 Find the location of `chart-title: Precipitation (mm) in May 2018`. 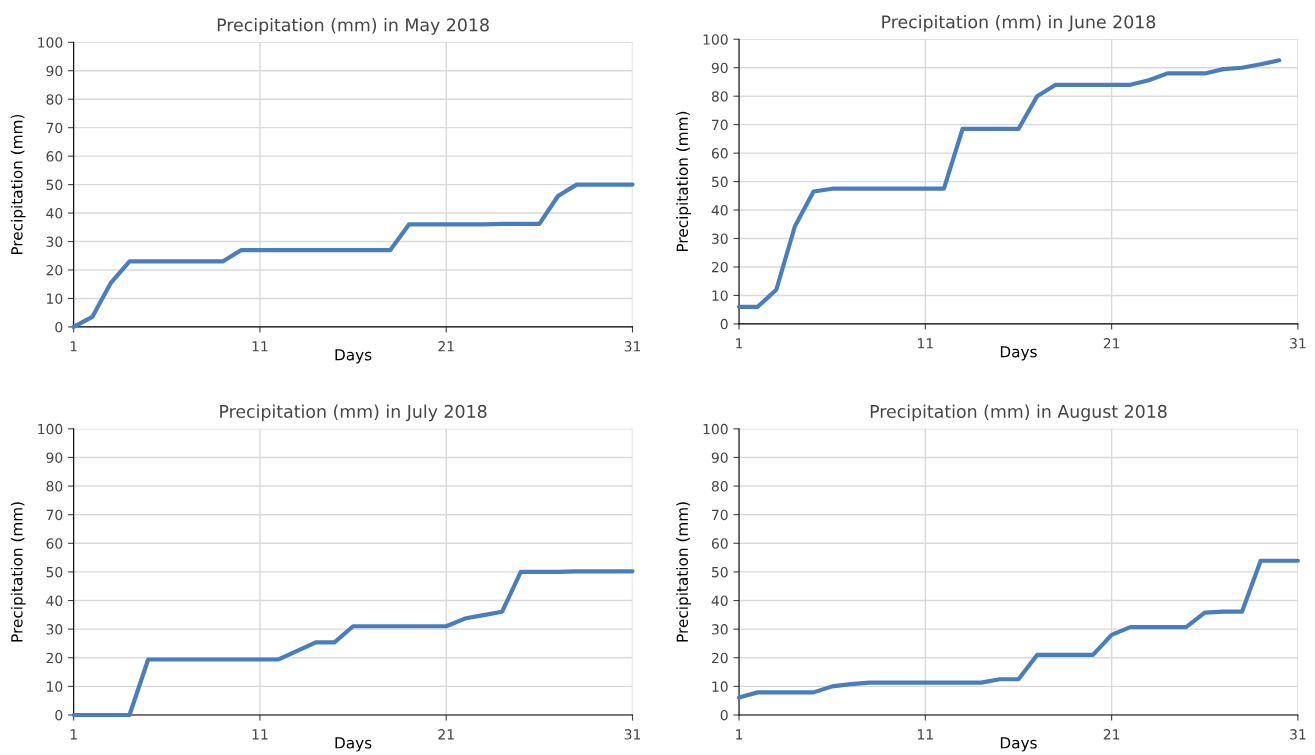

chart-title: Precipitation (mm) in May 2018 is located at coordinates (353, 26).